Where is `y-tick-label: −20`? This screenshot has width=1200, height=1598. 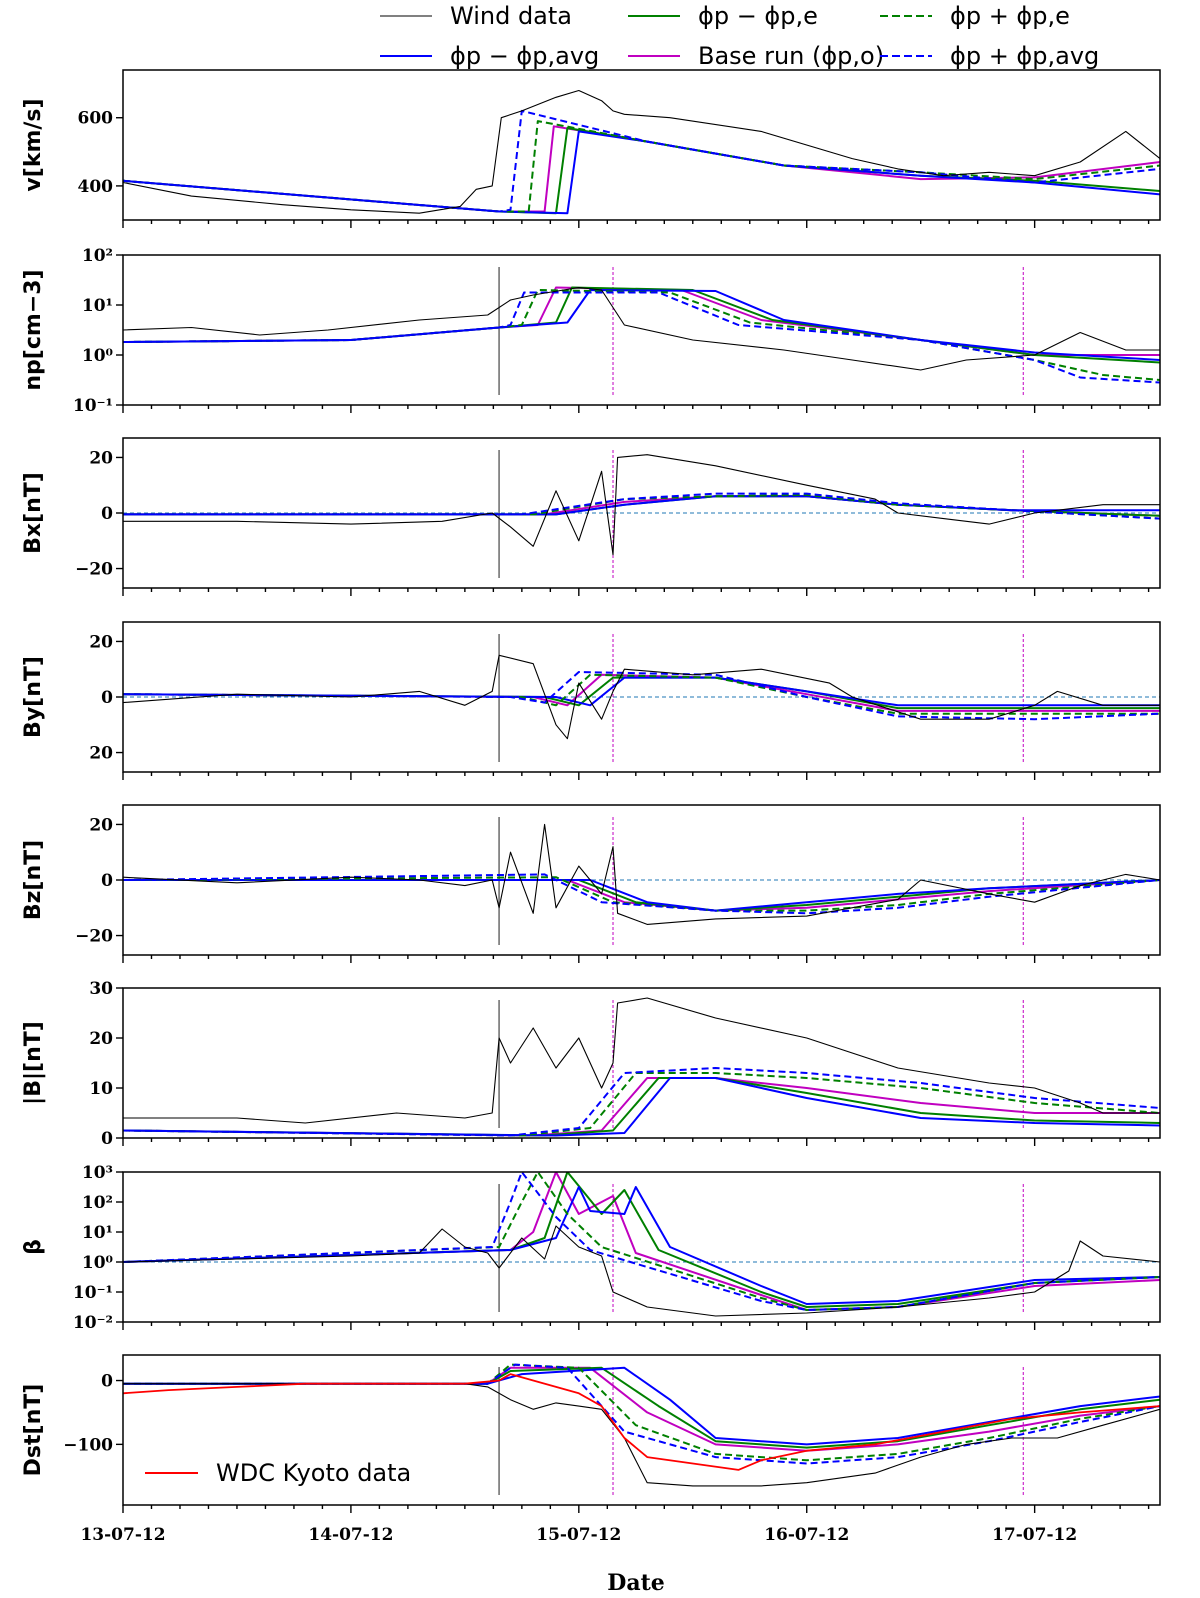 y-tick-label: −20 is located at coordinates (94, 570).